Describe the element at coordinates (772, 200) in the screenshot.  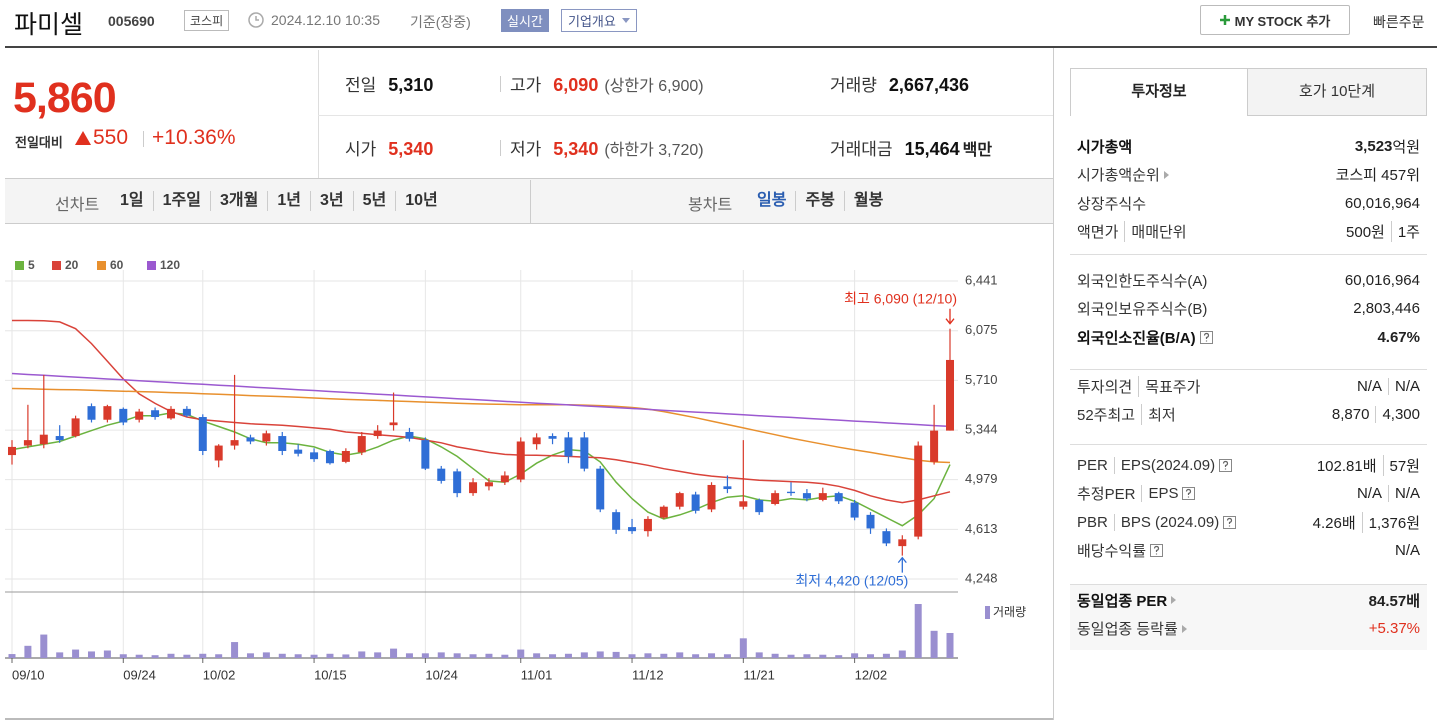
I see `tab-item: 일봉` at that location.